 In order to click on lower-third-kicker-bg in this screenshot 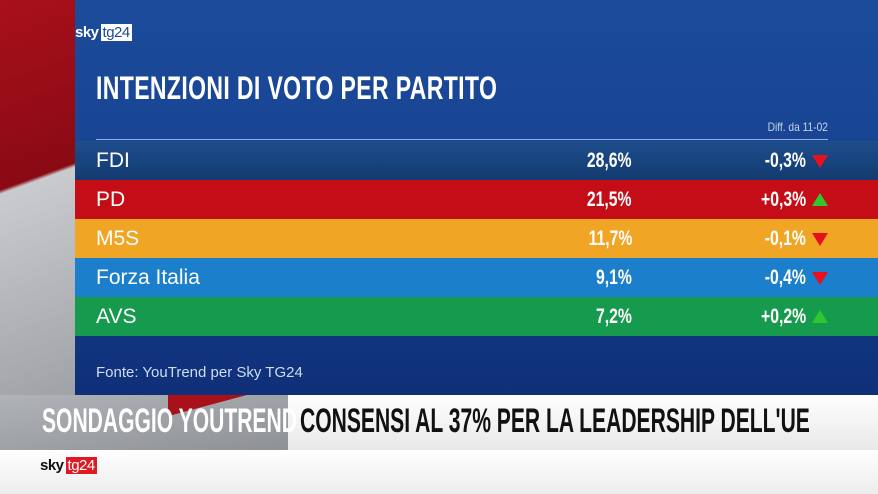, I will do `click(144, 422)`.